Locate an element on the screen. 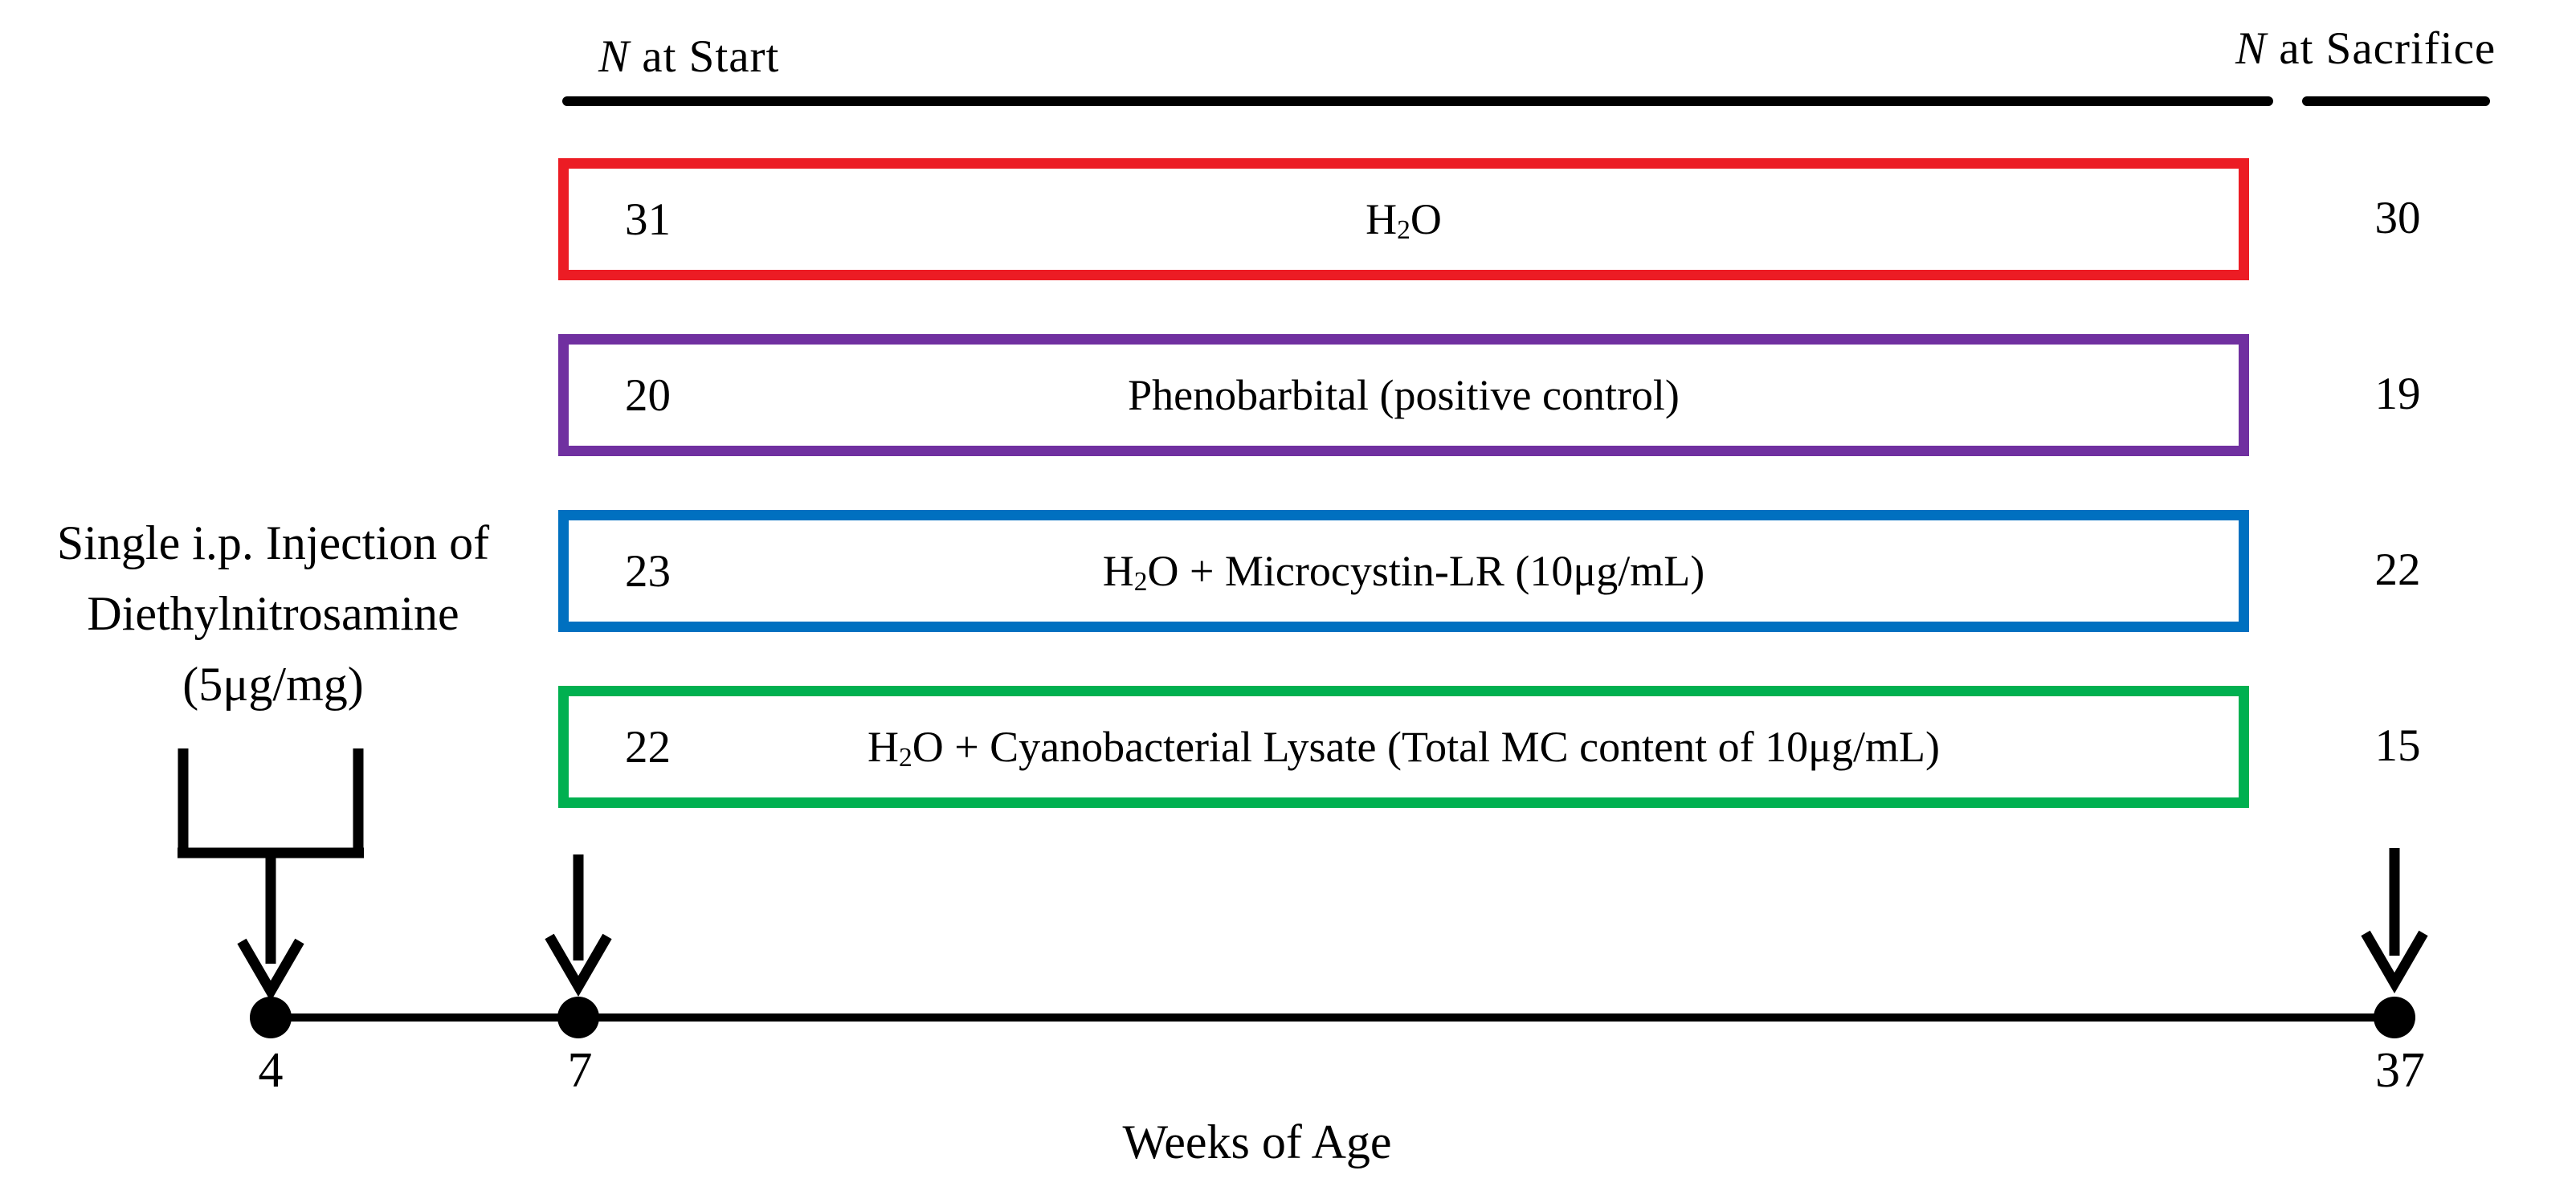  group-n-start-value: 20 is located at coordinates (648, 395).